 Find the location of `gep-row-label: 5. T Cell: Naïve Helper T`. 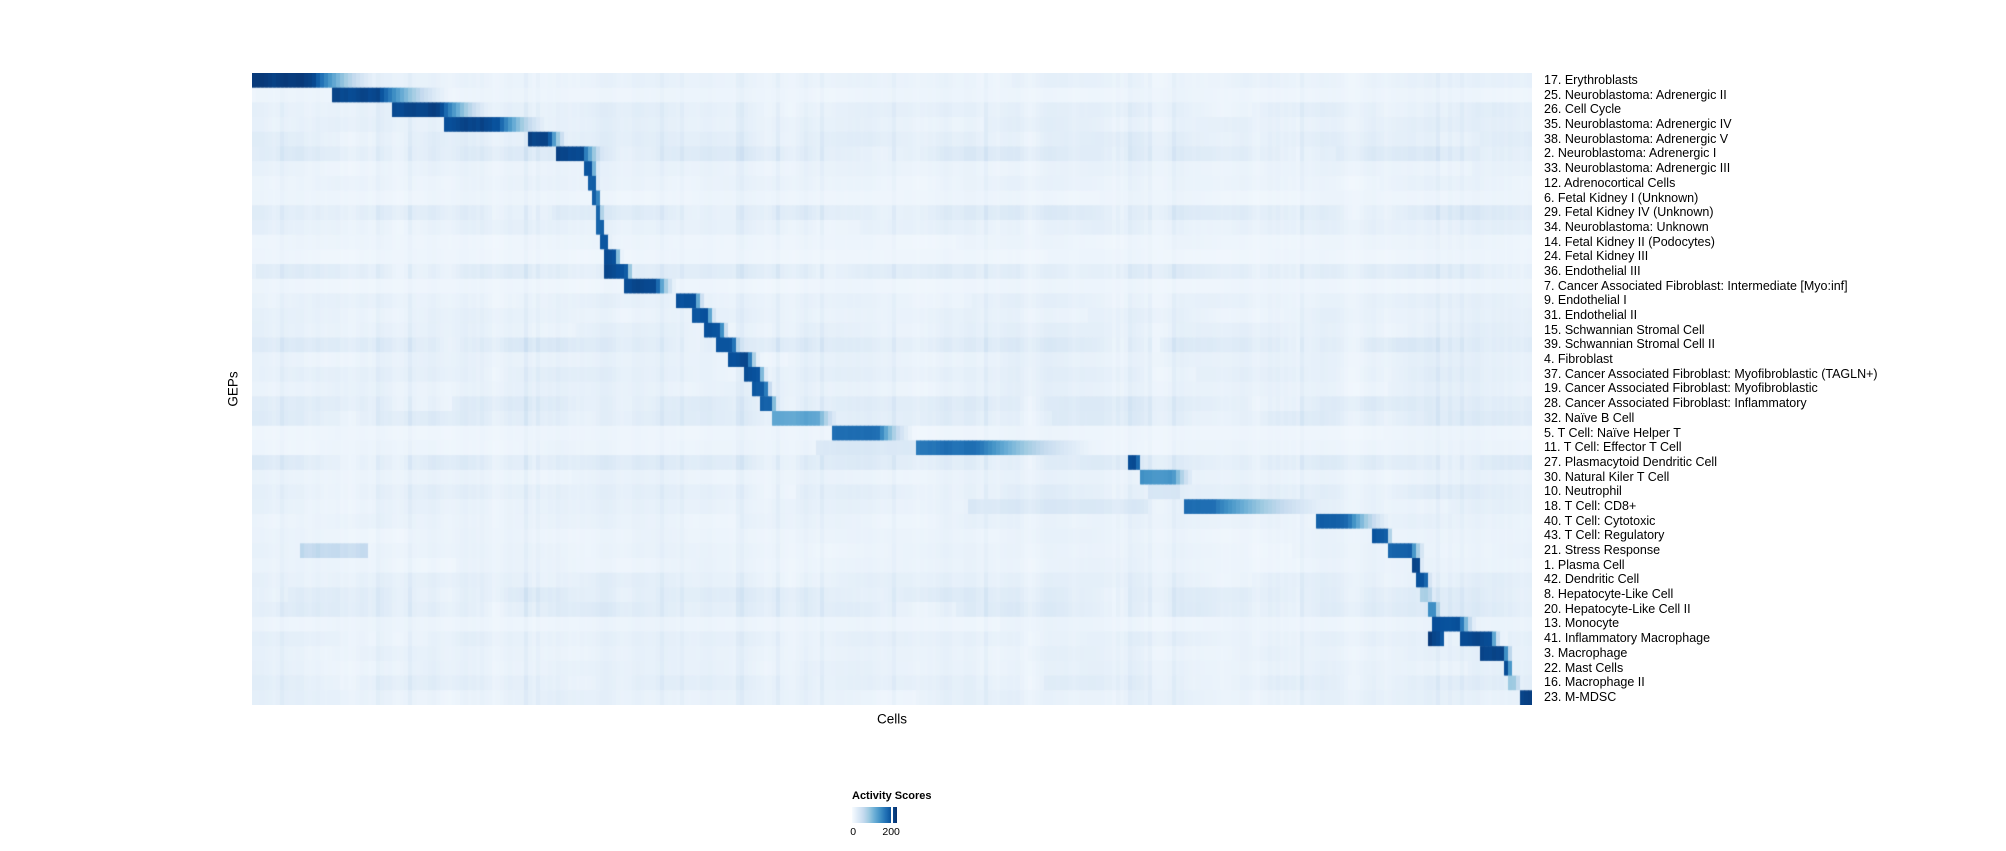

gep-row-label: 5. T Cell: Naïve Helper T is located at coordinates (1612, 432).